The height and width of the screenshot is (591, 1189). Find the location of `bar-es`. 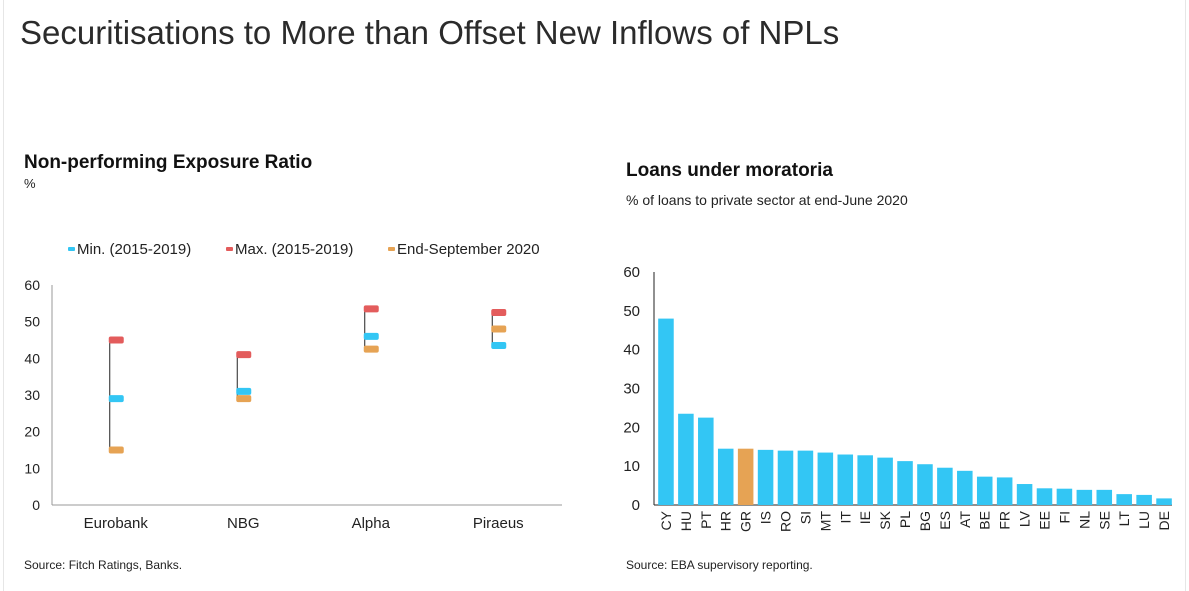

bar-es is located at coordinates (945, 486).